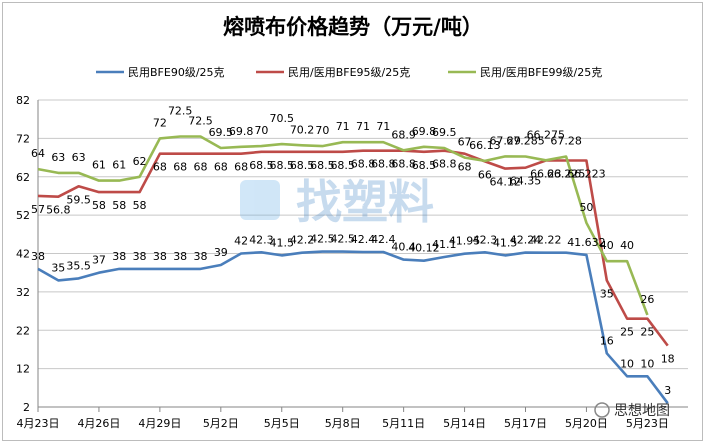 This screenshot has width=707, height=445. I want to click on data-label: 42.24, so click(526, 240).